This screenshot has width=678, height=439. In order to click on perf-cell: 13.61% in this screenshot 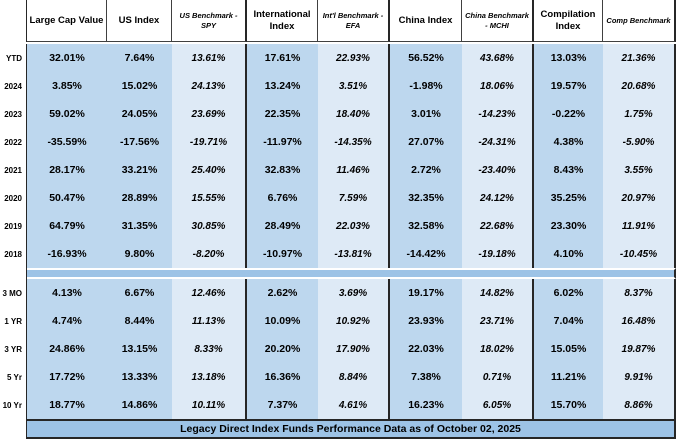, I will do `click(209, 58)`.